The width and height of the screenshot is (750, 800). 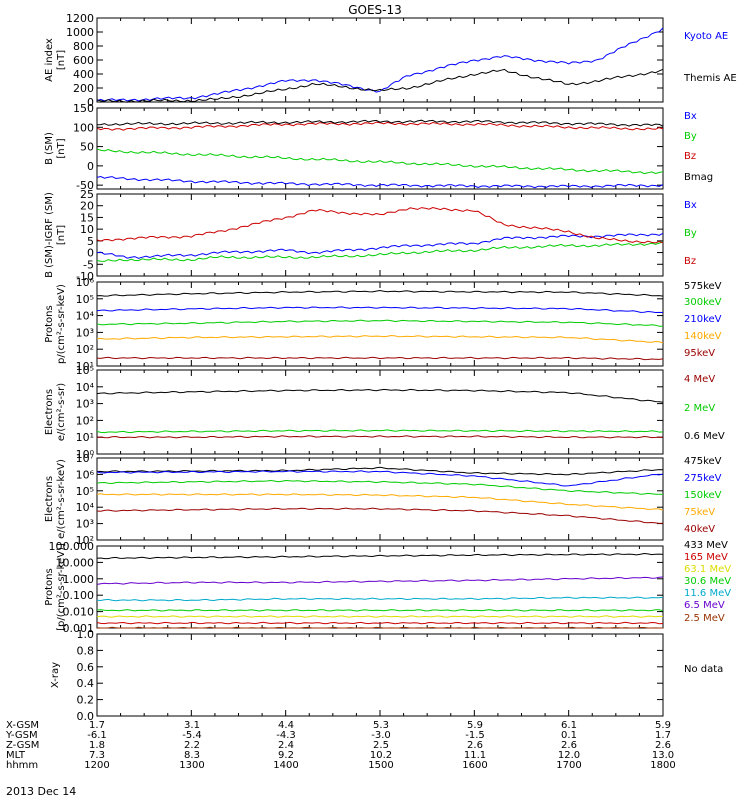 I want to click on y-tick-label: 10⁷, so click(x=85, y=458).